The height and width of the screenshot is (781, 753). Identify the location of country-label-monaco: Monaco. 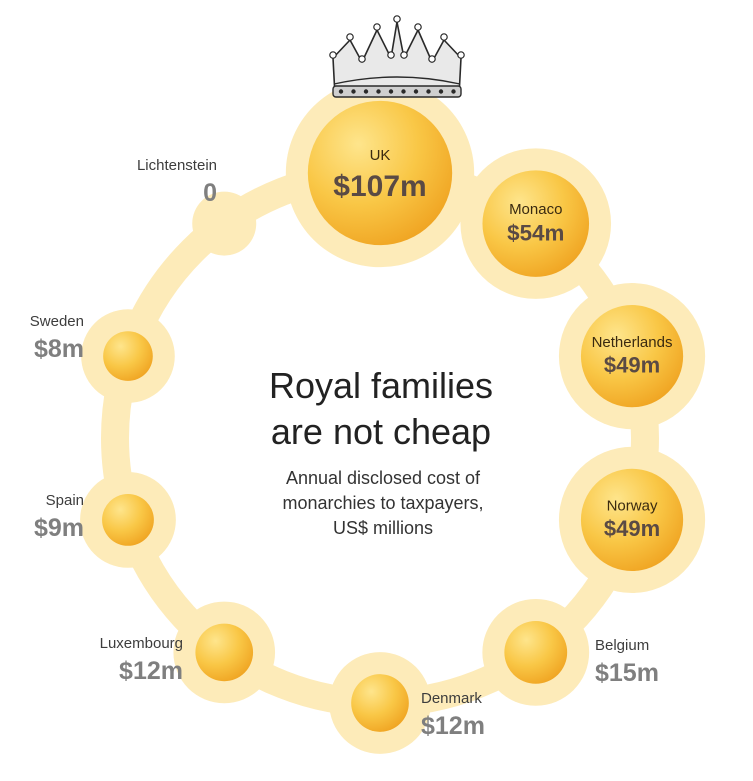
(535, 209).